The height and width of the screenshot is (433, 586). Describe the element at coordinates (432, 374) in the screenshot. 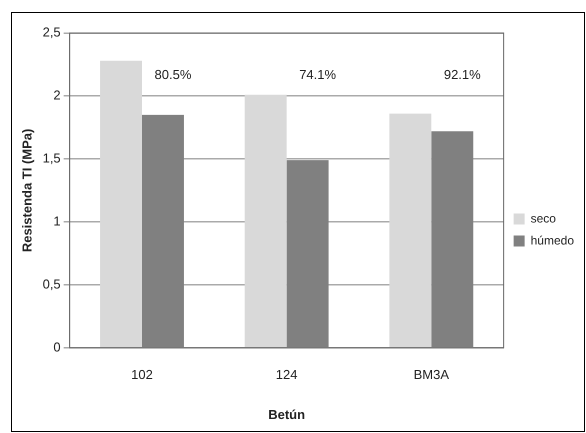

I see `x-tick-label: BM3A` at that location.